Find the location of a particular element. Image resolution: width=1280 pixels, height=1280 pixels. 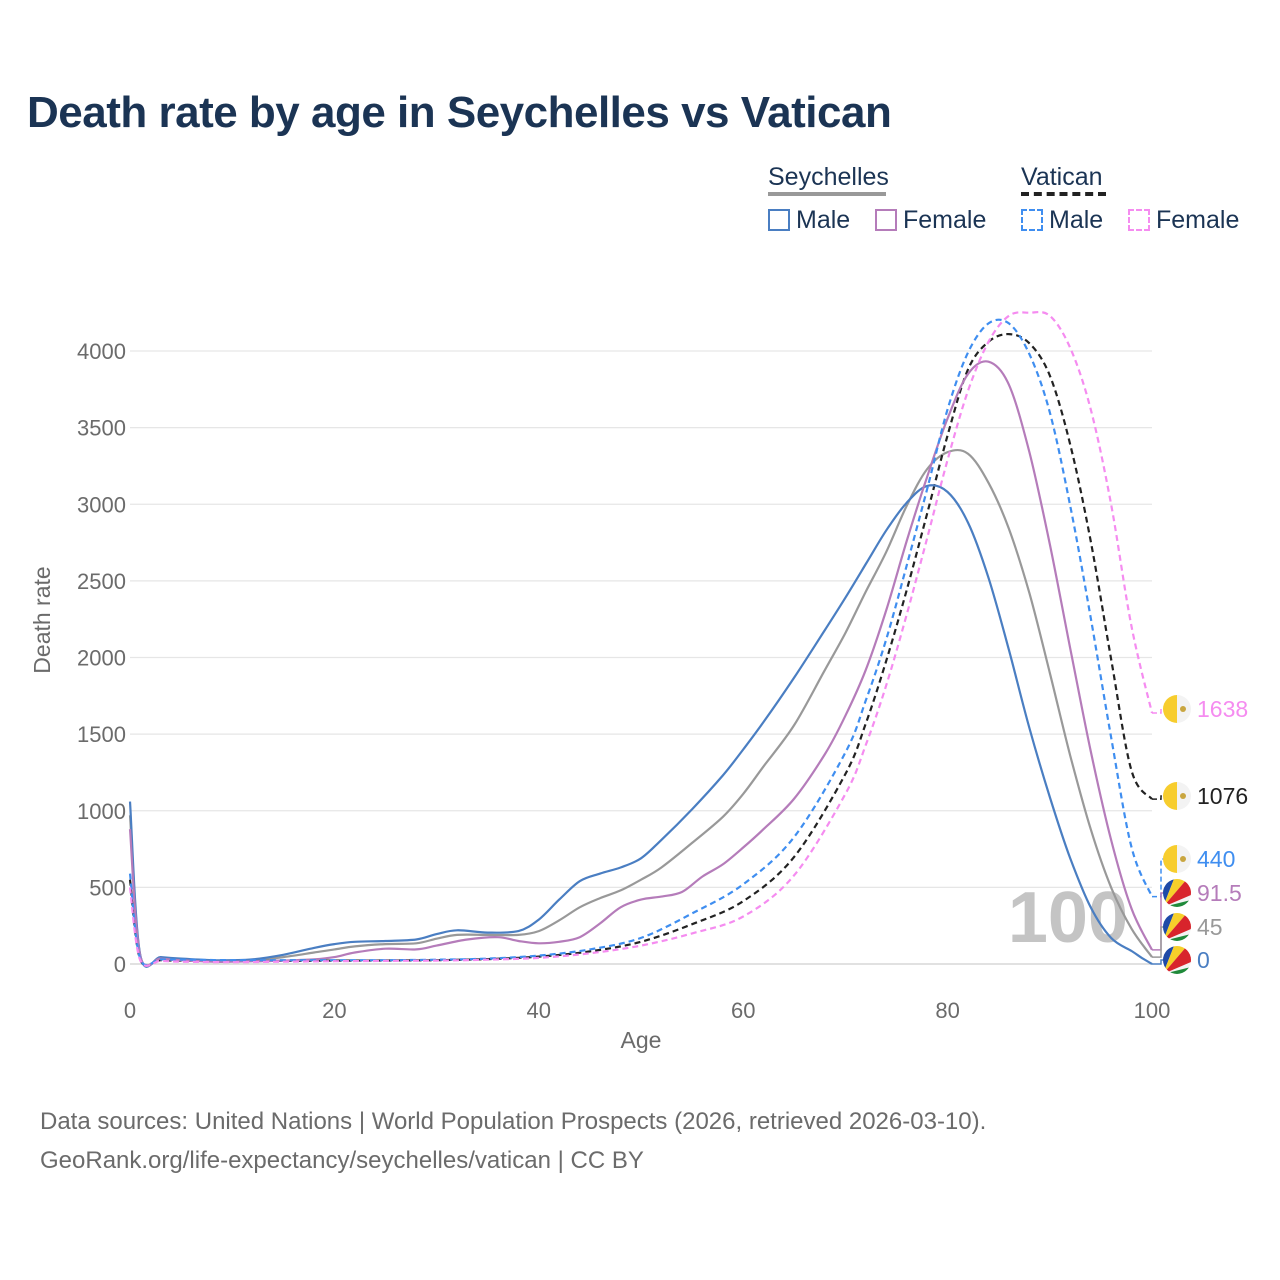

y-tick-label: 4000 is located at coordinates (101, 351).